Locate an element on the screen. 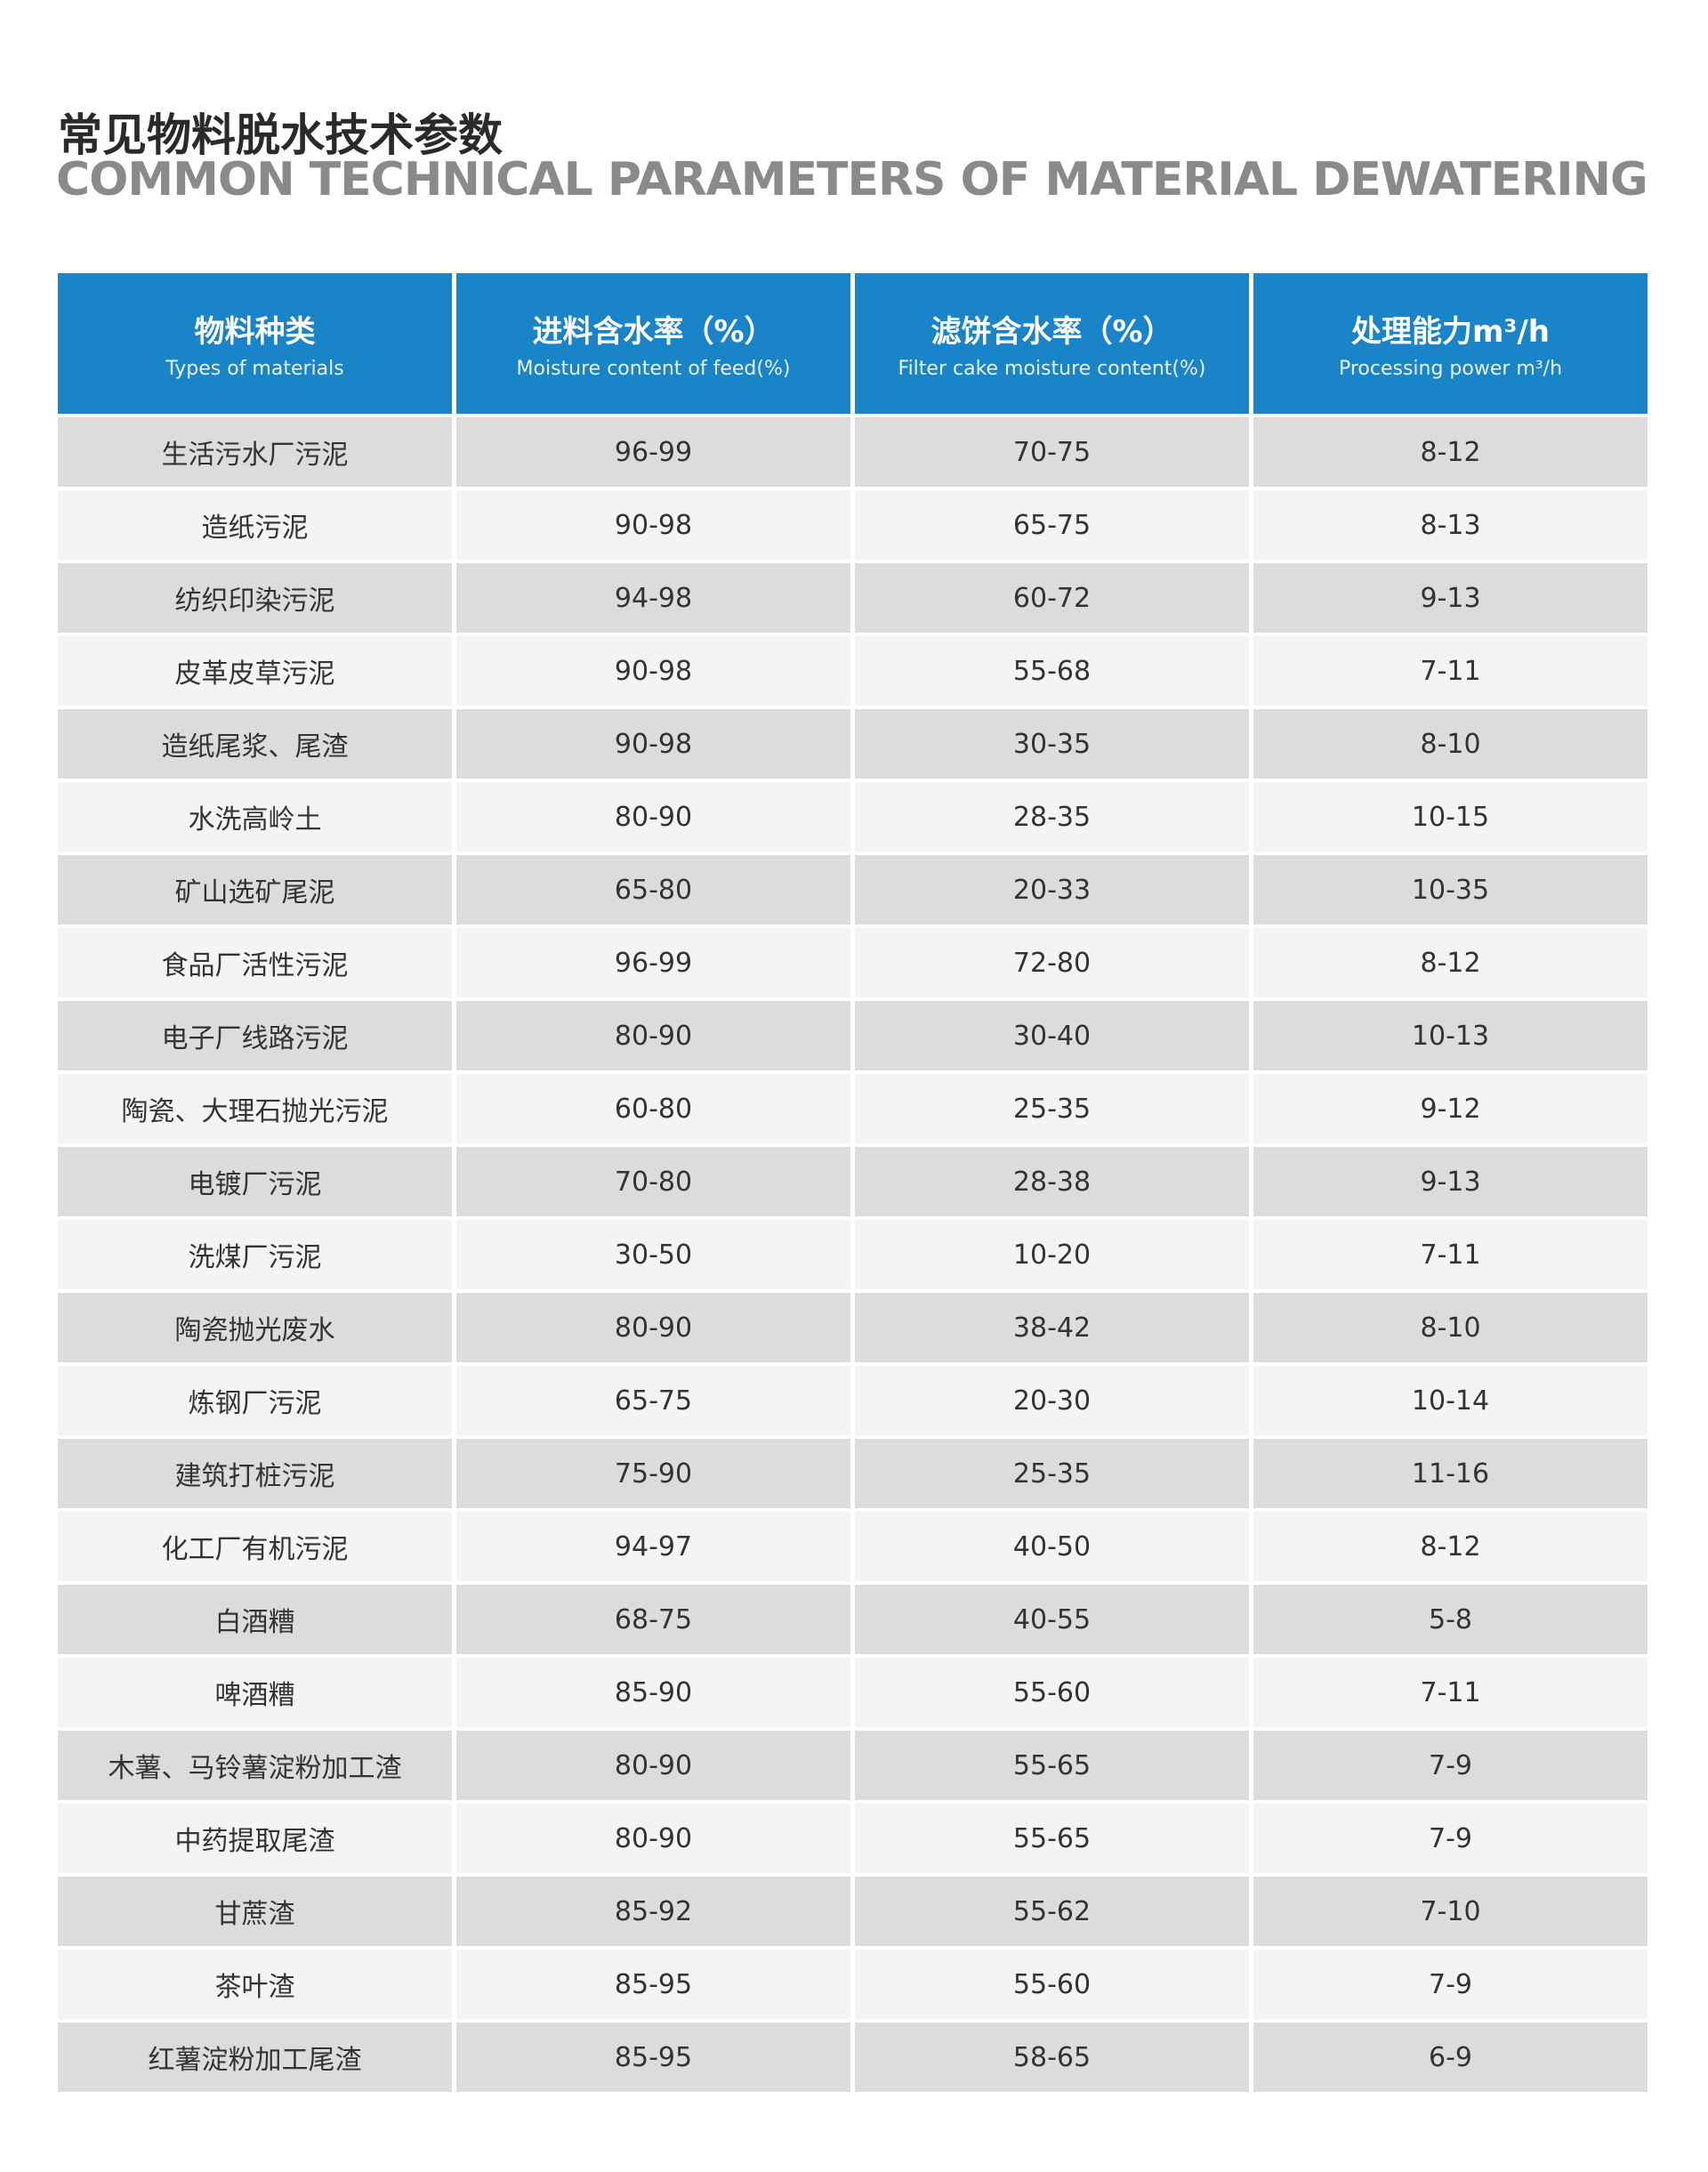  header-zh: 物料种类 is located at coordinates (255, 332).